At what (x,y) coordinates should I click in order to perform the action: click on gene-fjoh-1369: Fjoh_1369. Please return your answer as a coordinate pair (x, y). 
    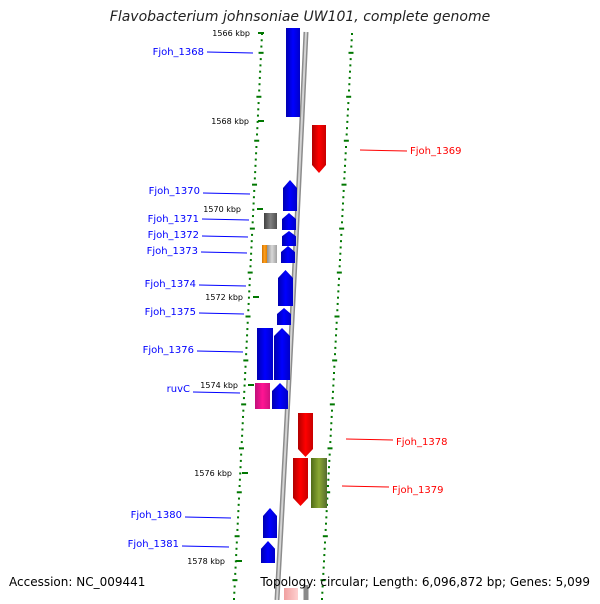
    Looking at the image, I should click on (386, 149).